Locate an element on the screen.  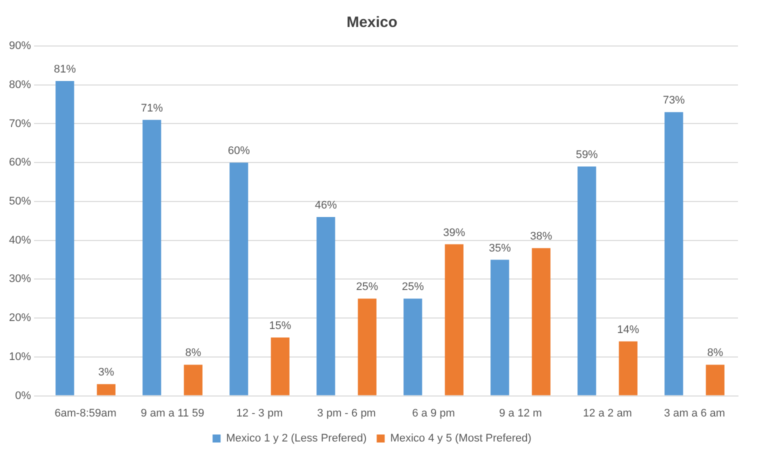
data-label: 35% is located at coordinates (500, 248).